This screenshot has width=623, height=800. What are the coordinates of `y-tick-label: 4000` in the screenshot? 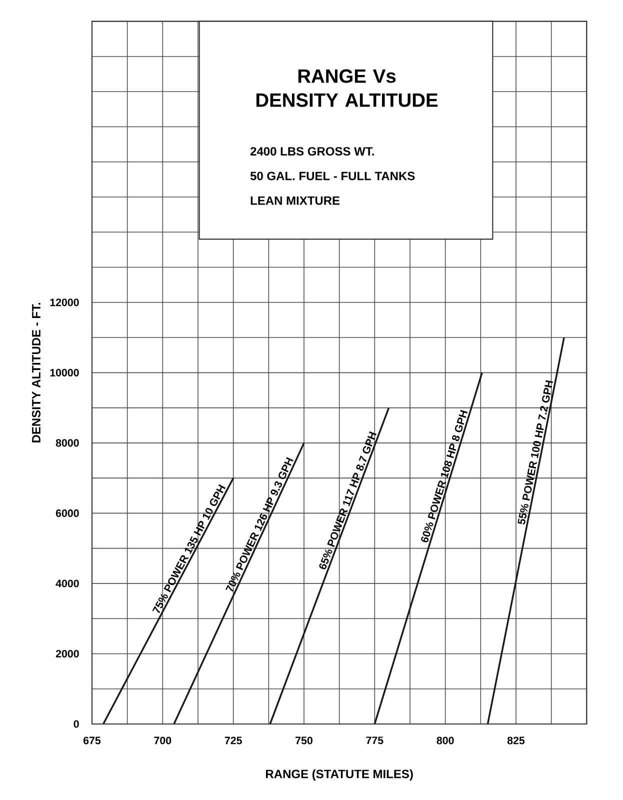 It's located at (68, 584).